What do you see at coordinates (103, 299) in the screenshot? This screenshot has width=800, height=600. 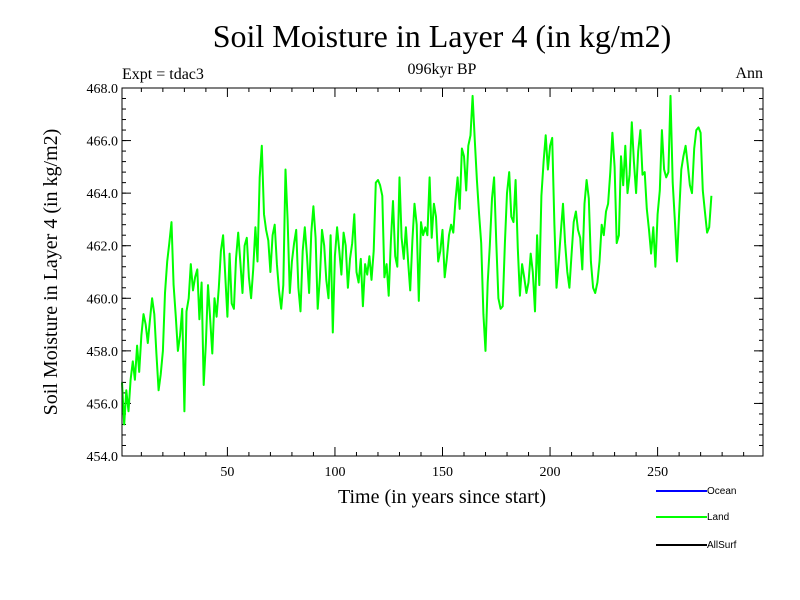 I see `y-tick-label: 460.0` at bounding box center [103, 299].